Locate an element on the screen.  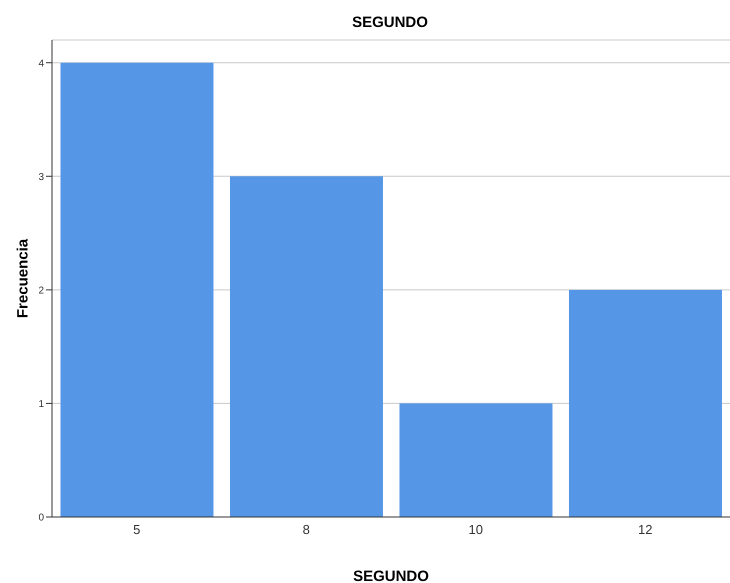
chart-title: SEGUNDO is located at coordinates (390, 22).